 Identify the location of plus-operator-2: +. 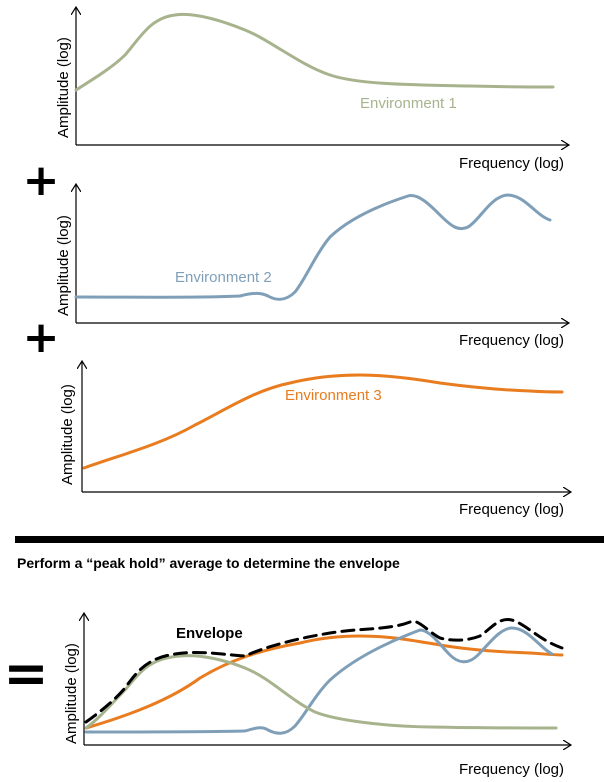
(41, 337).